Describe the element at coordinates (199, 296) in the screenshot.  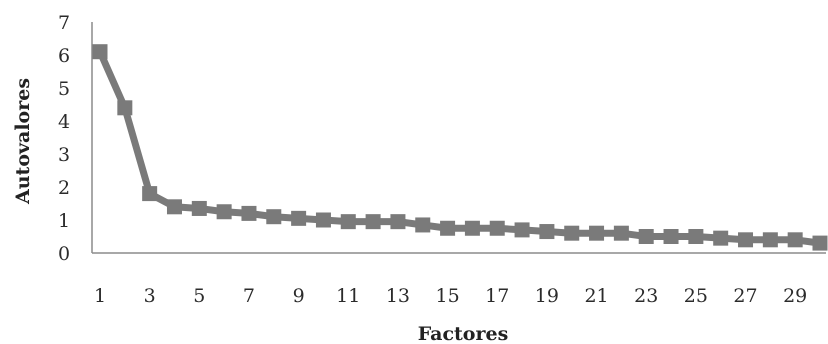
I see `x-tick-label: 5` at that location.